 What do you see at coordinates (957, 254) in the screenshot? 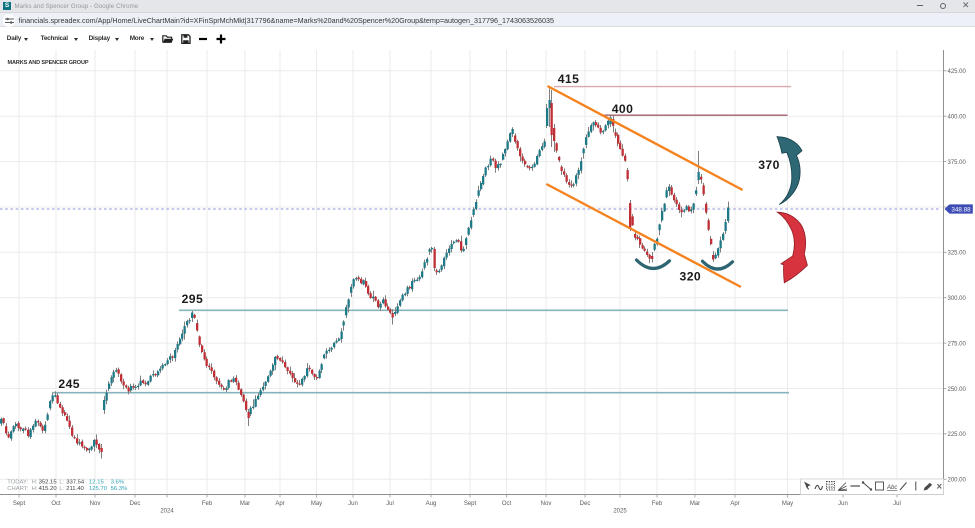
I see `svg-text: 325.00` at bounding box center [957, 254].